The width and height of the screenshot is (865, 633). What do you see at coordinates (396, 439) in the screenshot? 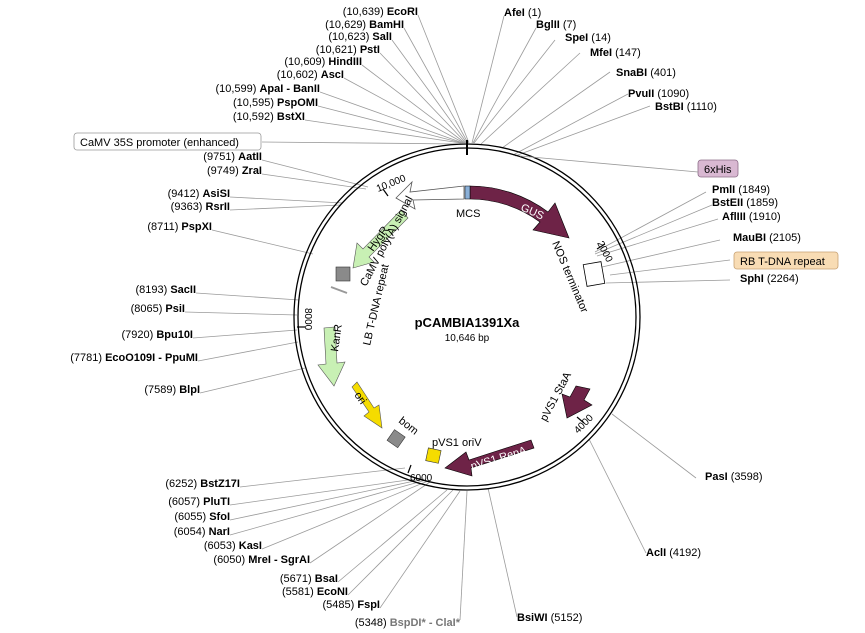
I see `bom-feature` at bounding box center [396, 439].